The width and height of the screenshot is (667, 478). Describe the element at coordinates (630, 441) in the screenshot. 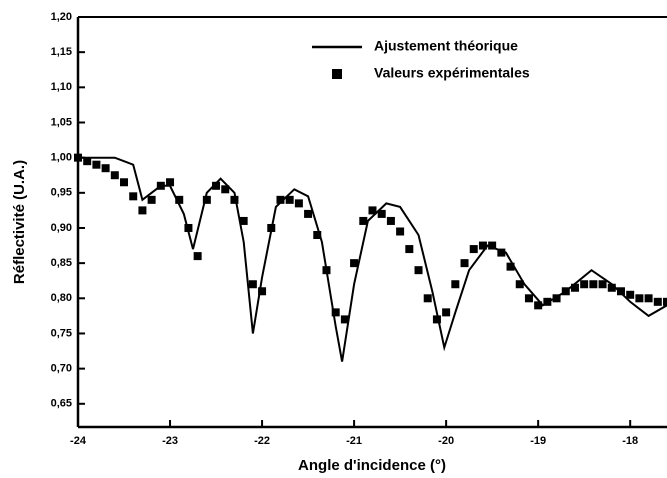

I see `x-tick-label: -18` at that location.